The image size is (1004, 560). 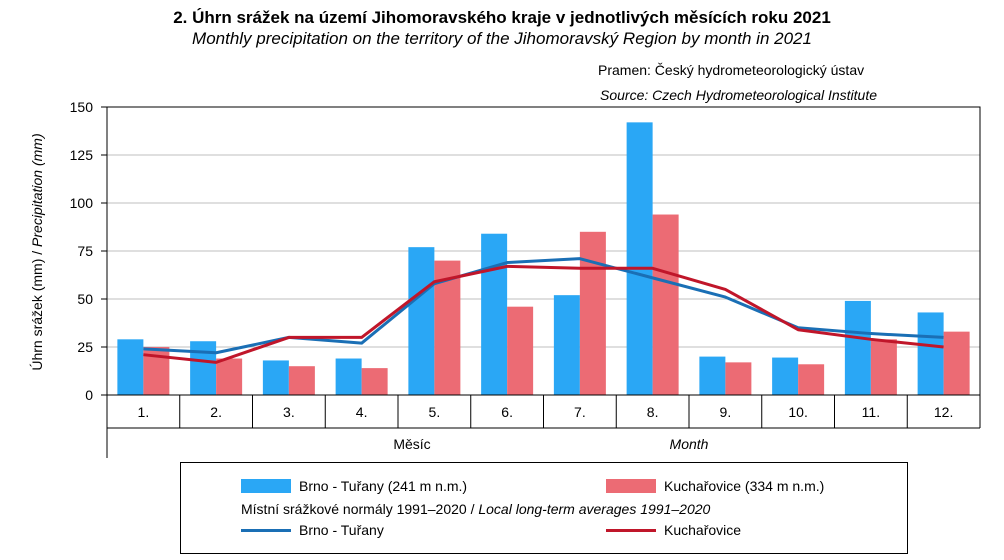 I want to click on legend-label-brno-bar: Brno - Tuřany (241 m n.m.), so click(x=383, y=486).